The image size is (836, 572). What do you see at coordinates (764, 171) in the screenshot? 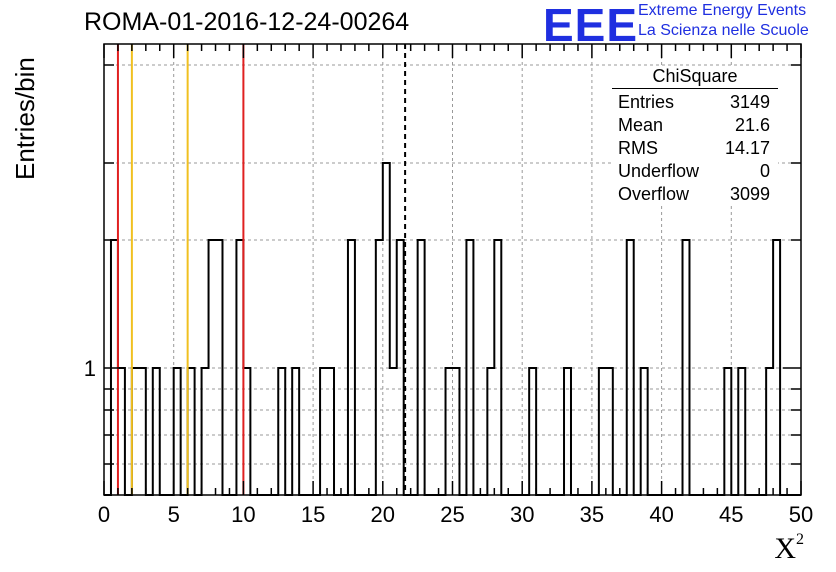
I see `stats-value: 0` at bounding box center [764, 171].